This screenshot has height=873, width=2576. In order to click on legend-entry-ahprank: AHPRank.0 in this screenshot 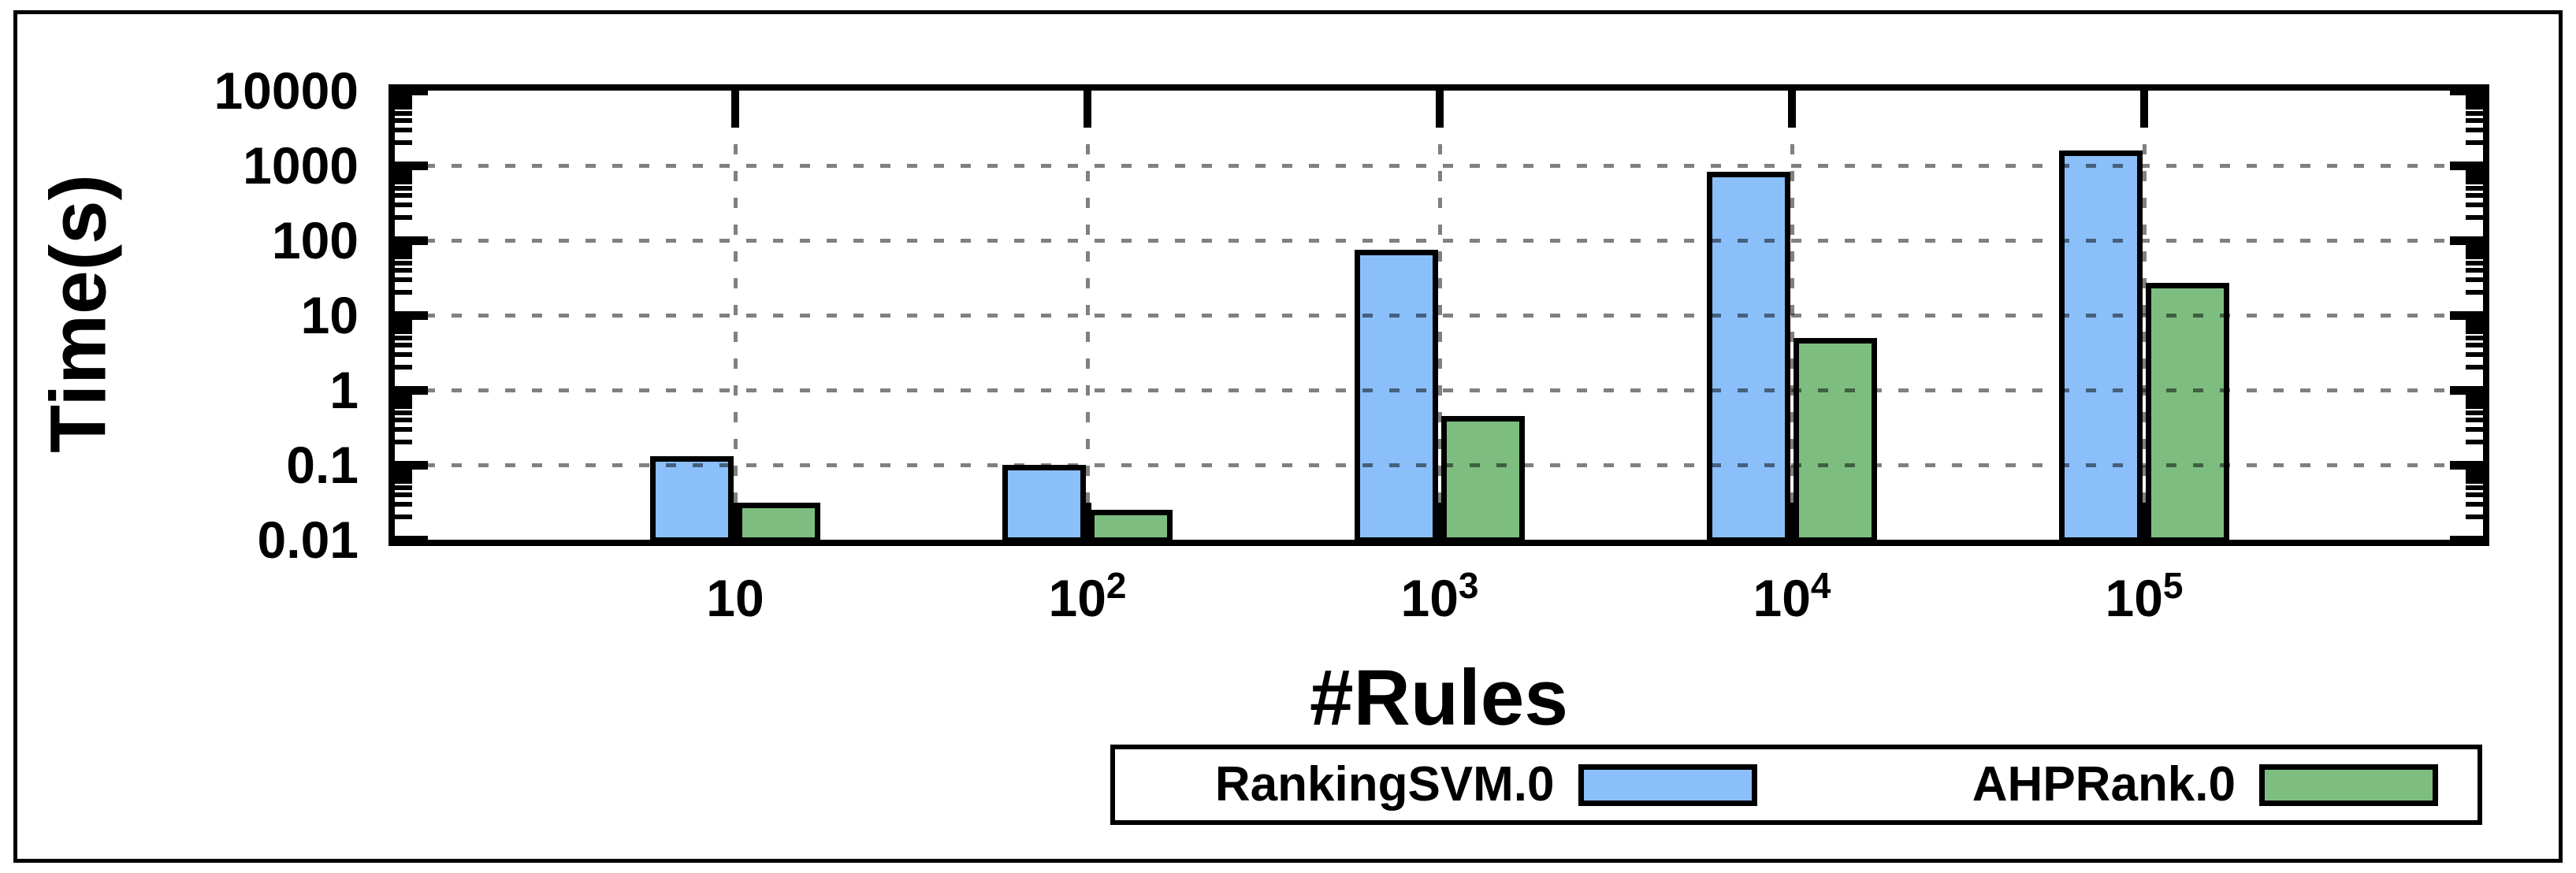, I will do `click(2137, 784)`.